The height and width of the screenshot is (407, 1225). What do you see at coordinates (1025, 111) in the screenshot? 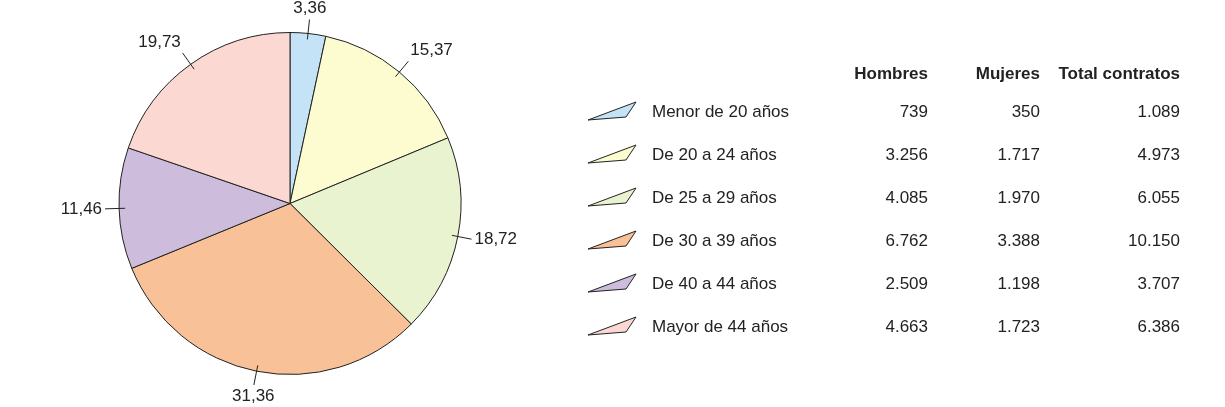
I see `text: 350` at bounding box center [1025, 111].